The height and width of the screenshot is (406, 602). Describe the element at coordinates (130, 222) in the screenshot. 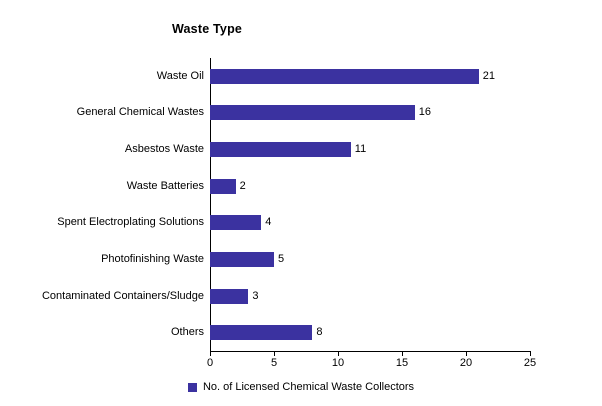

I see `category-label: Spent Electroplating Solutions` at that location.